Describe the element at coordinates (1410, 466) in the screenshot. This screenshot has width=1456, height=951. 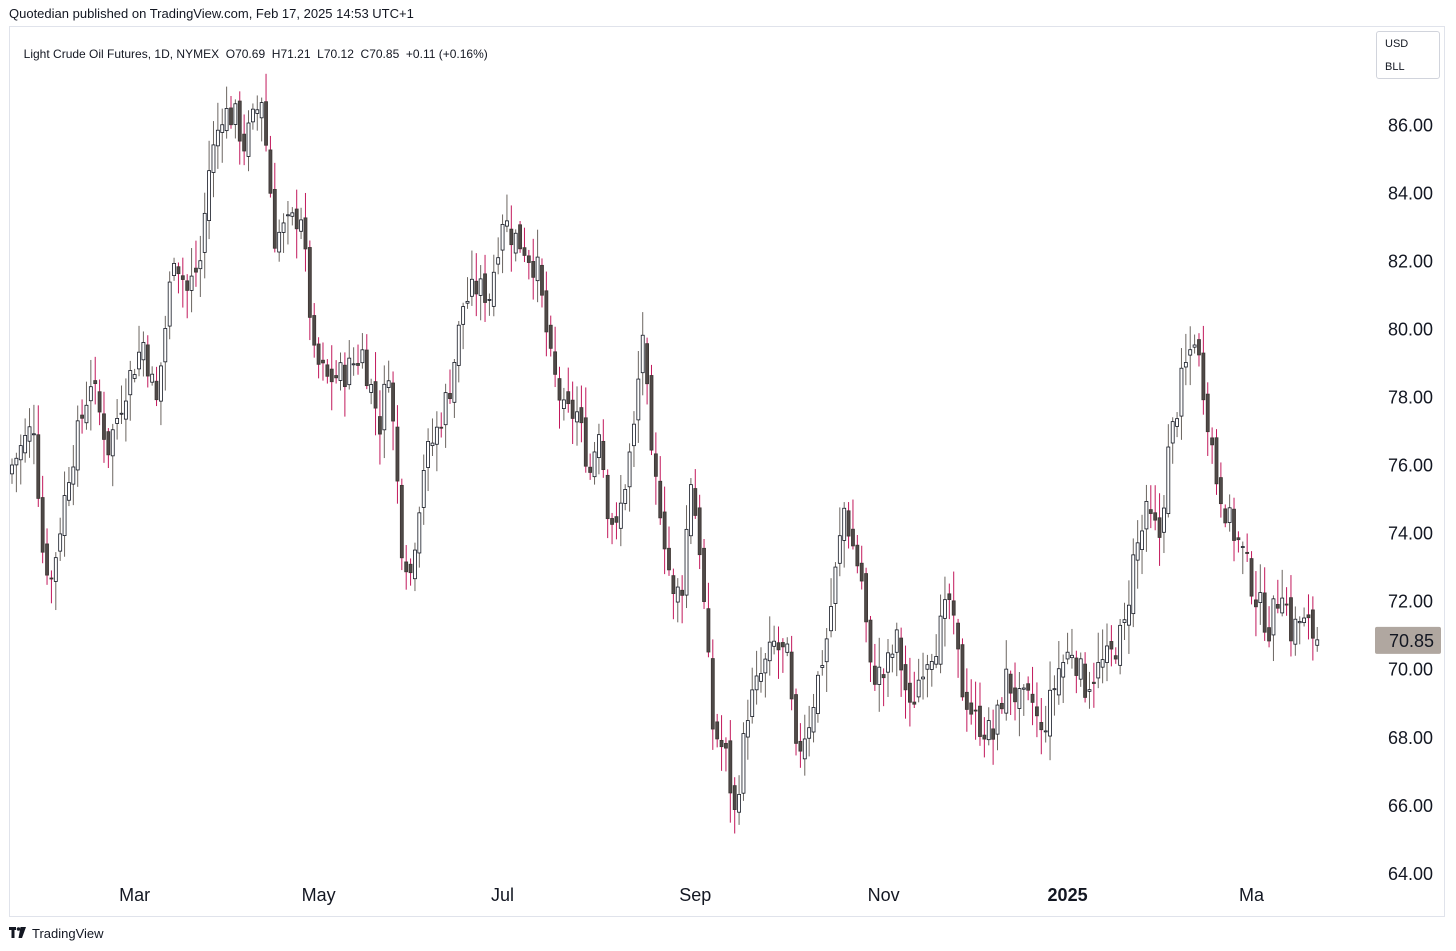
I see `y-tick-label: 76.00` at that location.